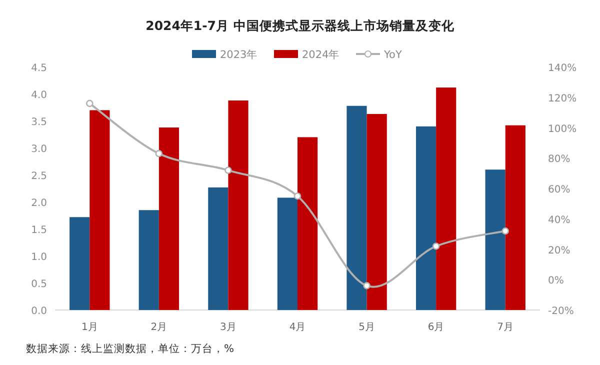 The height and width of the screenshot is (365, 600). I want to click on y-tick-label: 2.0, so click(39, 203).